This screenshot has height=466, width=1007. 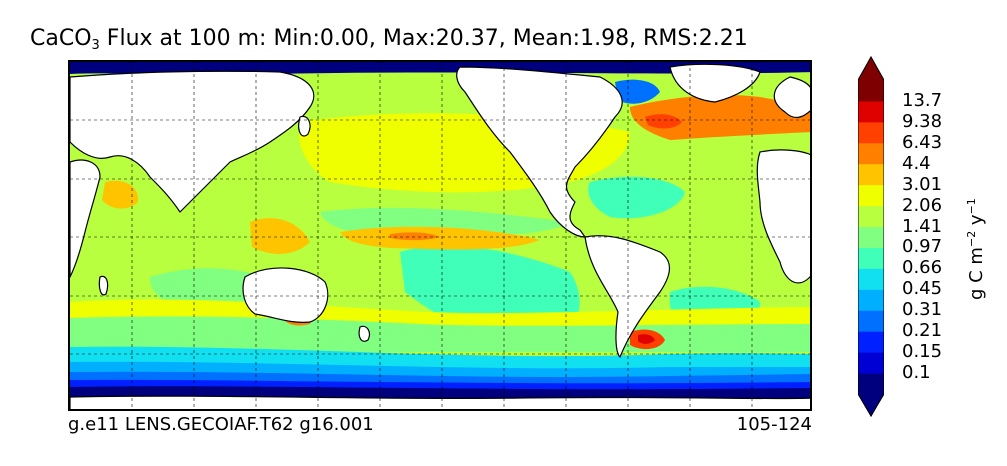 I want to click on land-australia, so click(x=285, y=295).